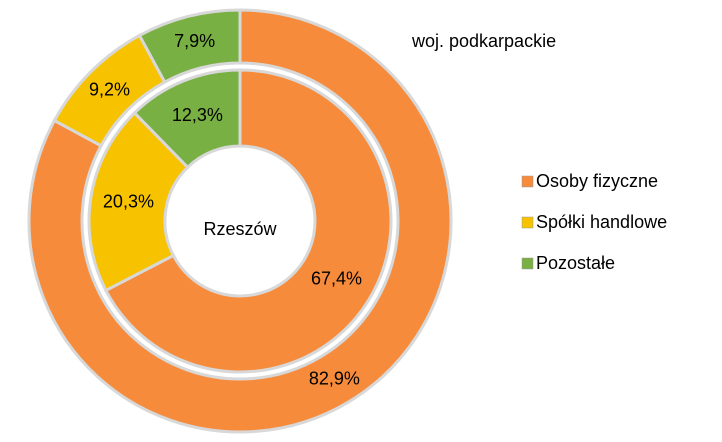  I want to click on value-label: 67,4%, so click(336, 278).